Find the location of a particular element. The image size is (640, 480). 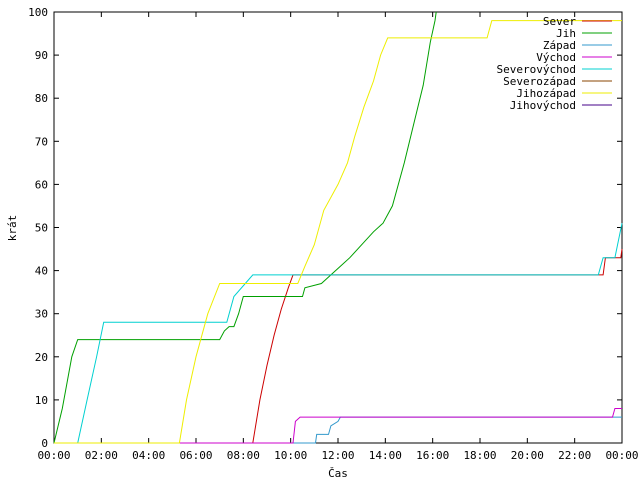

y-tick-label: 40 is located at coordinates (41, 271).